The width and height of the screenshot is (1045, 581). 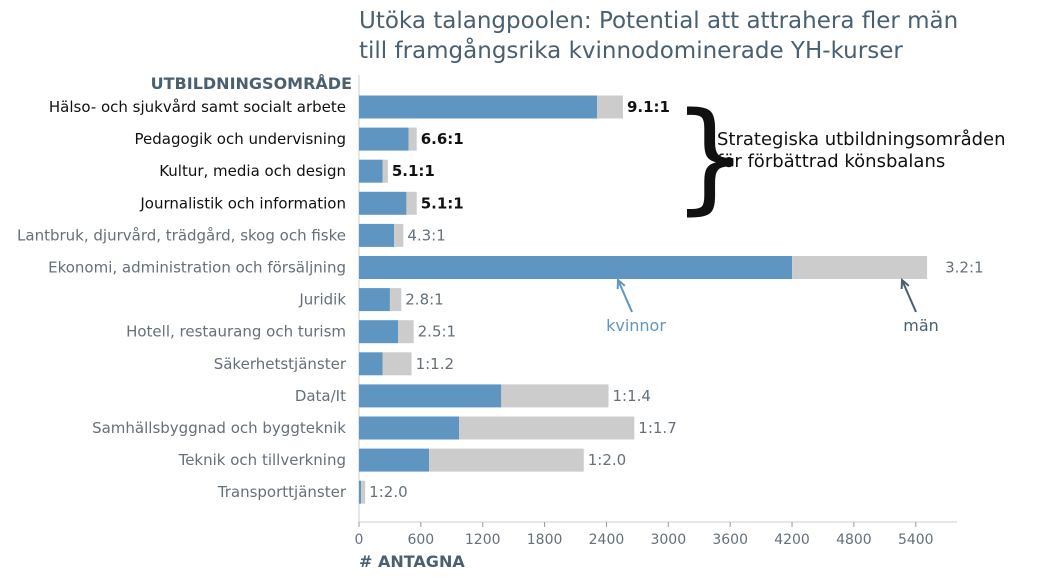 I want to click on category-label: Hälso- och sjukvård samt socialt arbete, so click(x=197, y=107).